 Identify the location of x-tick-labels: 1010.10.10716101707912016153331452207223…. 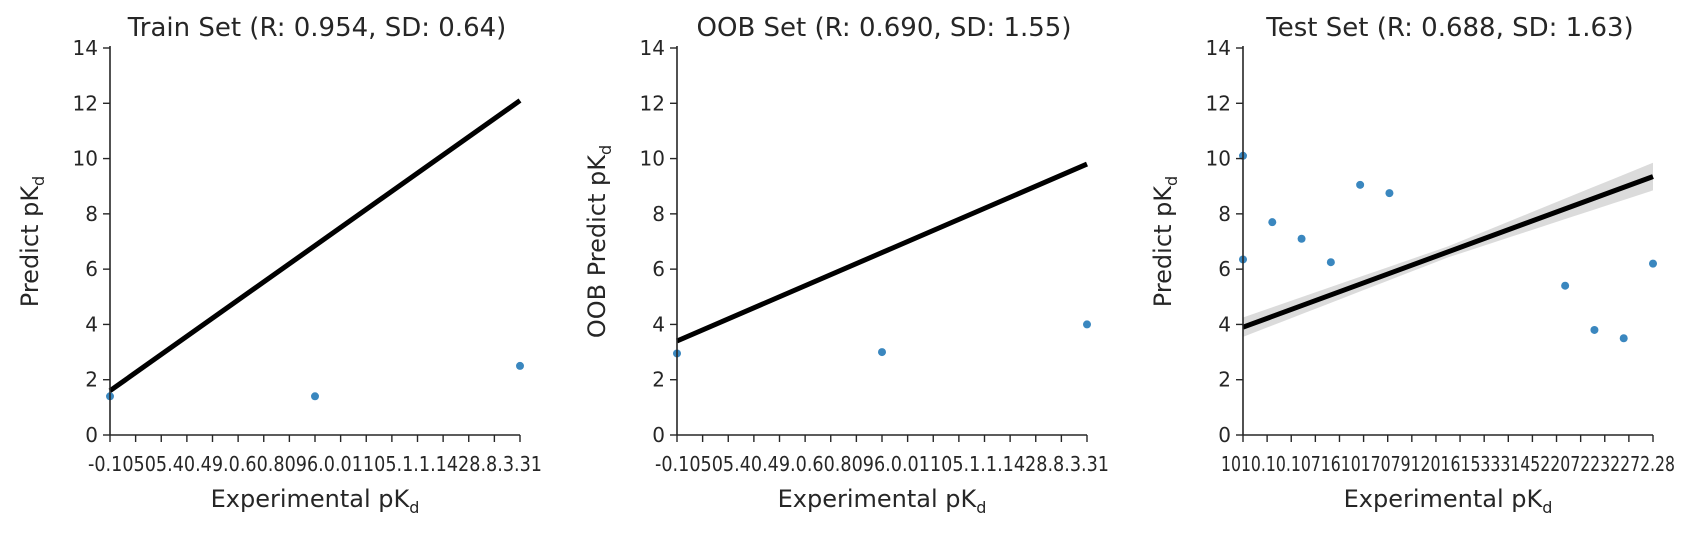
(1448, 464).